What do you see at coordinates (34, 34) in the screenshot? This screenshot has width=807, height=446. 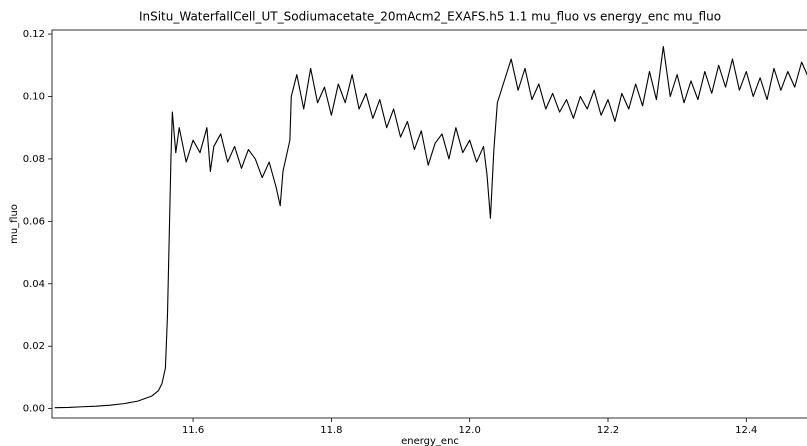 I see `y-tick-label: 0.12` at bounding box center [34, 34].